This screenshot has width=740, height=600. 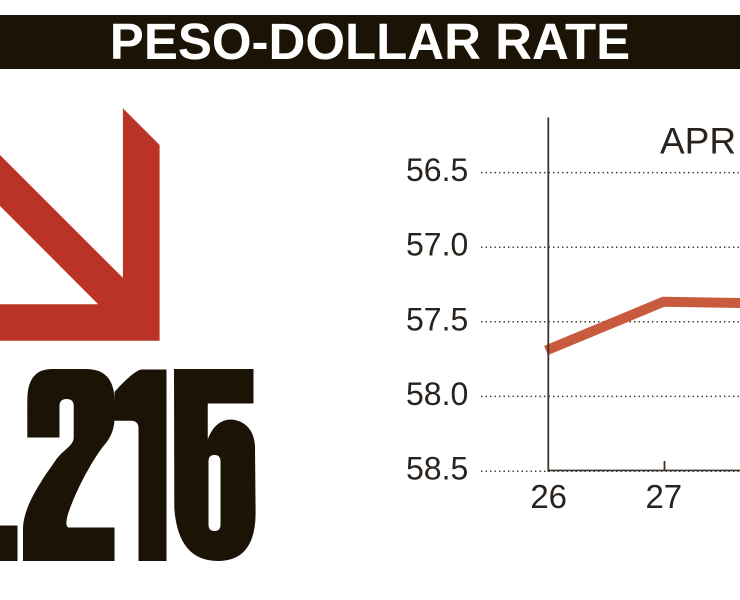 What do you see at coordinates (548, 496) in the screenshot?
I see `svg-text: 26` at bounding box center [548, 496].